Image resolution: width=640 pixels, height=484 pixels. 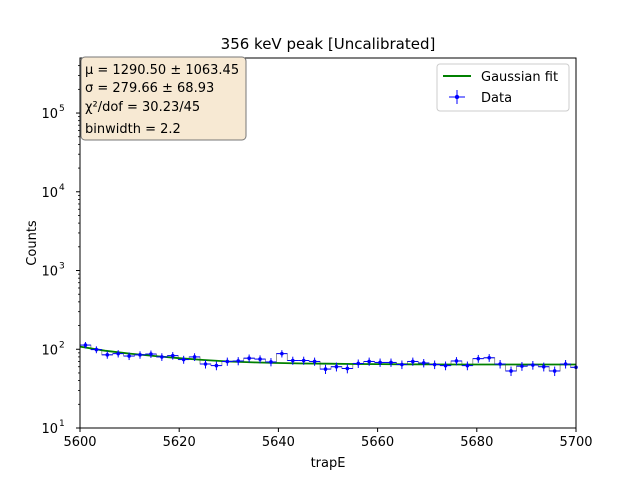 What do you see at coordinates (133, 129) in the screenshot?
I see `stats-binwidth: binwidth = 2.2` at bounding box center [133, 129].